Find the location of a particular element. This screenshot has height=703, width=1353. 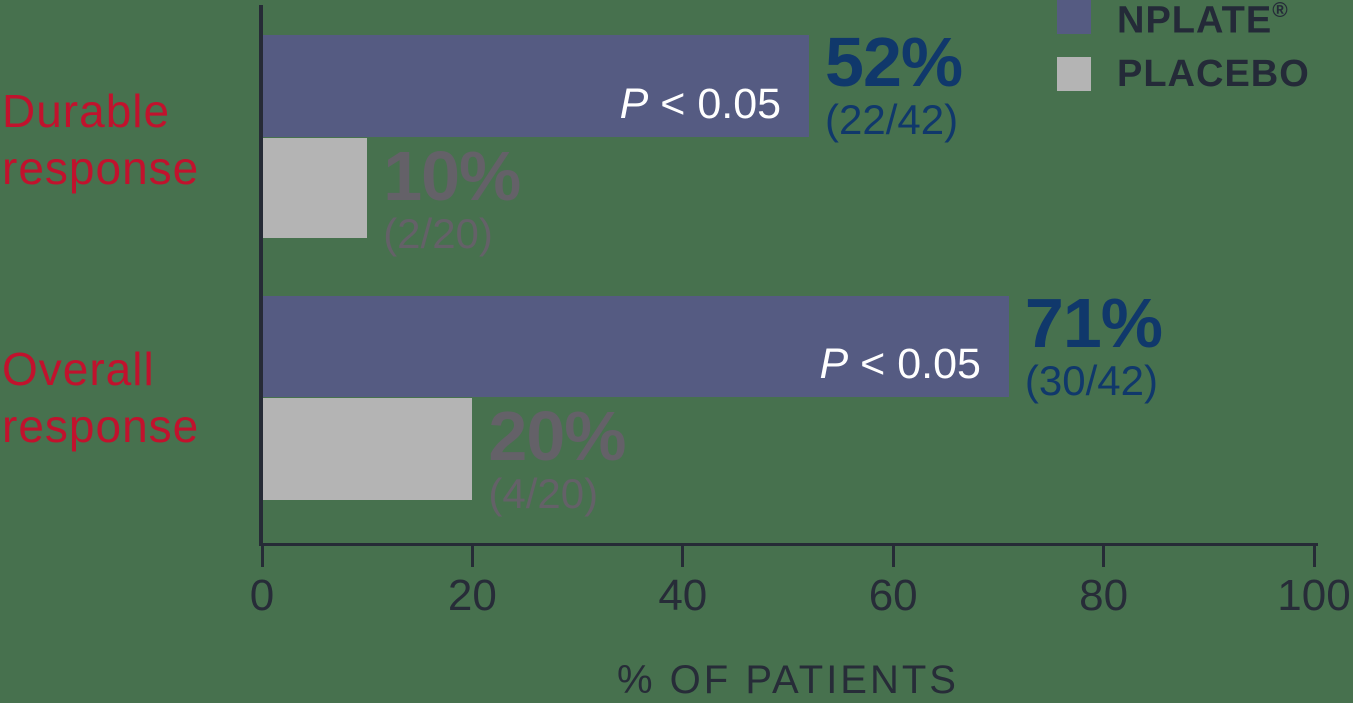

y-axis-line is located at coordinates (261, 275).